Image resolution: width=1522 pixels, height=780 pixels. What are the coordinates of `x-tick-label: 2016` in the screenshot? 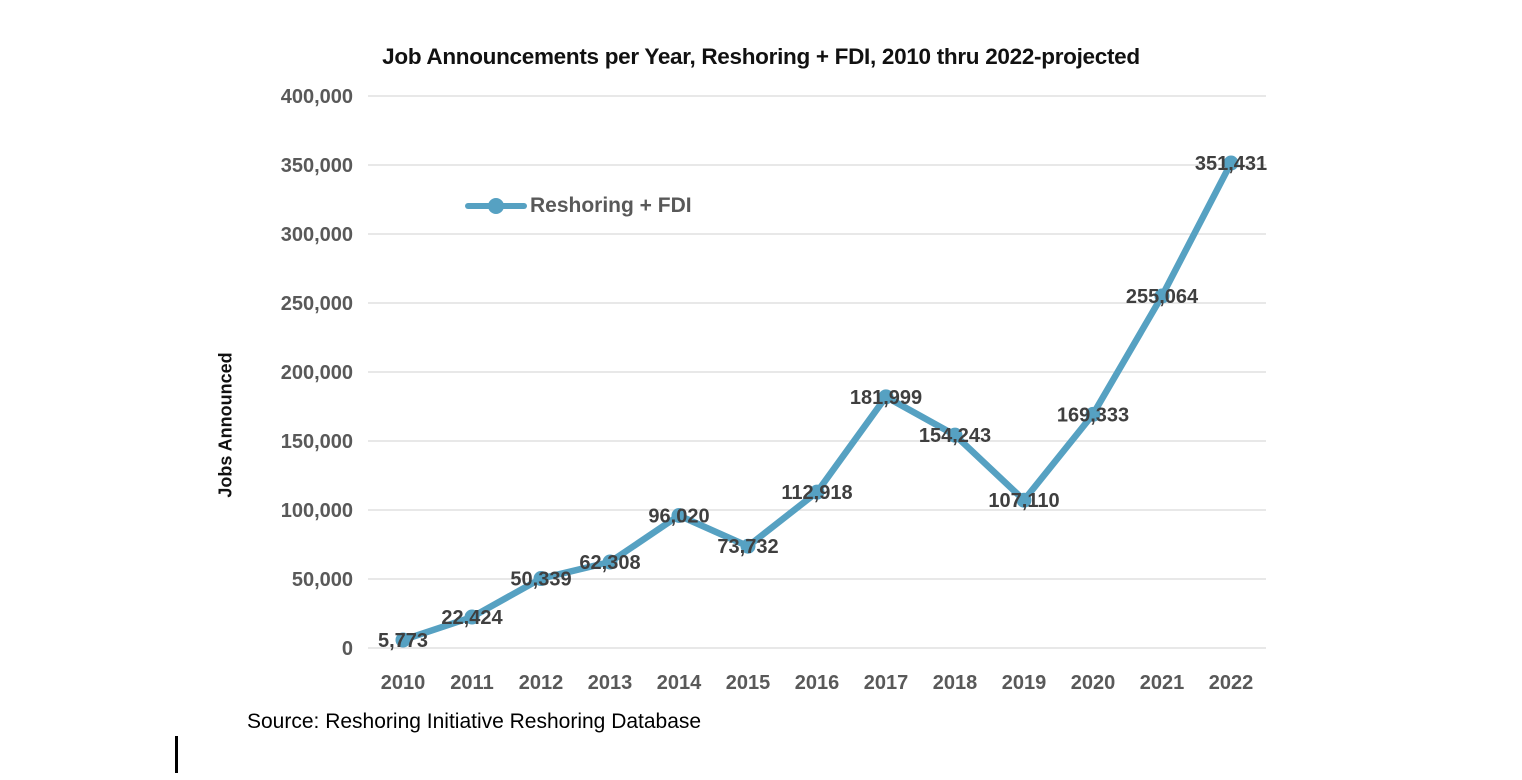 It's located at (817, 683).